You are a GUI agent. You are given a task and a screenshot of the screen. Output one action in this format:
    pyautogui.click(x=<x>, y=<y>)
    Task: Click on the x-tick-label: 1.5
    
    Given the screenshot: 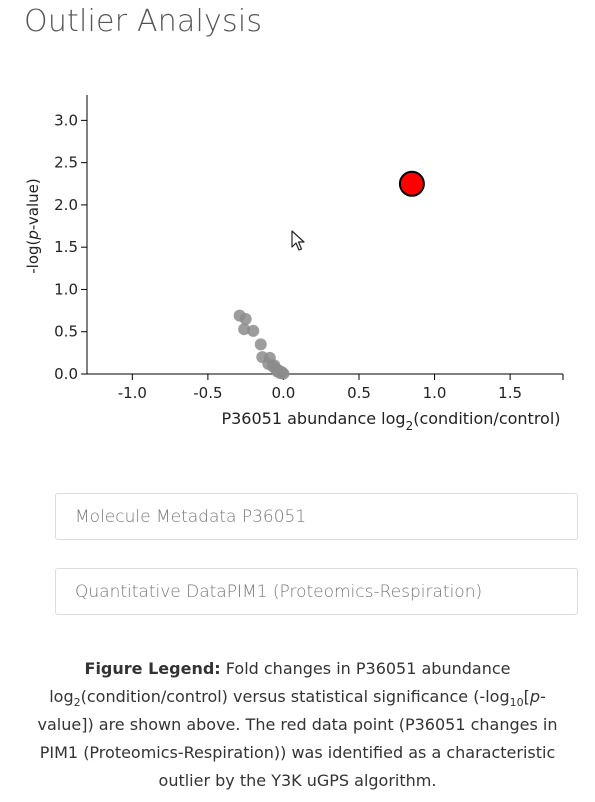 What is the action you would take?
    pyautogui.click(x=510, y=393)
    